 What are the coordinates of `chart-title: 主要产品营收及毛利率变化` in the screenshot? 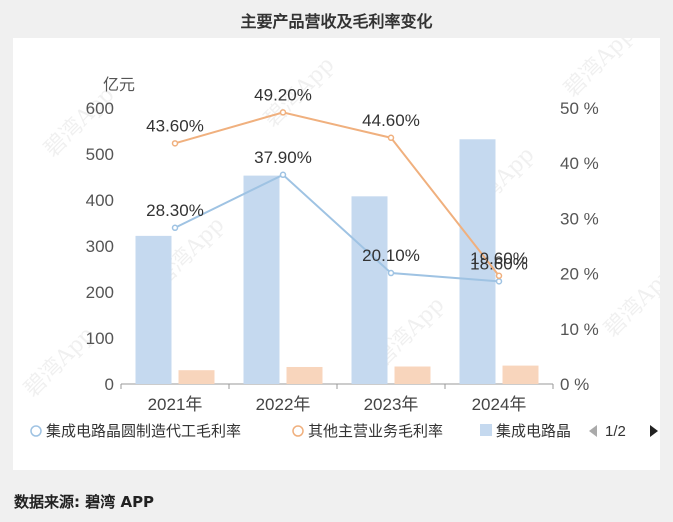 It's located at (336, 21).